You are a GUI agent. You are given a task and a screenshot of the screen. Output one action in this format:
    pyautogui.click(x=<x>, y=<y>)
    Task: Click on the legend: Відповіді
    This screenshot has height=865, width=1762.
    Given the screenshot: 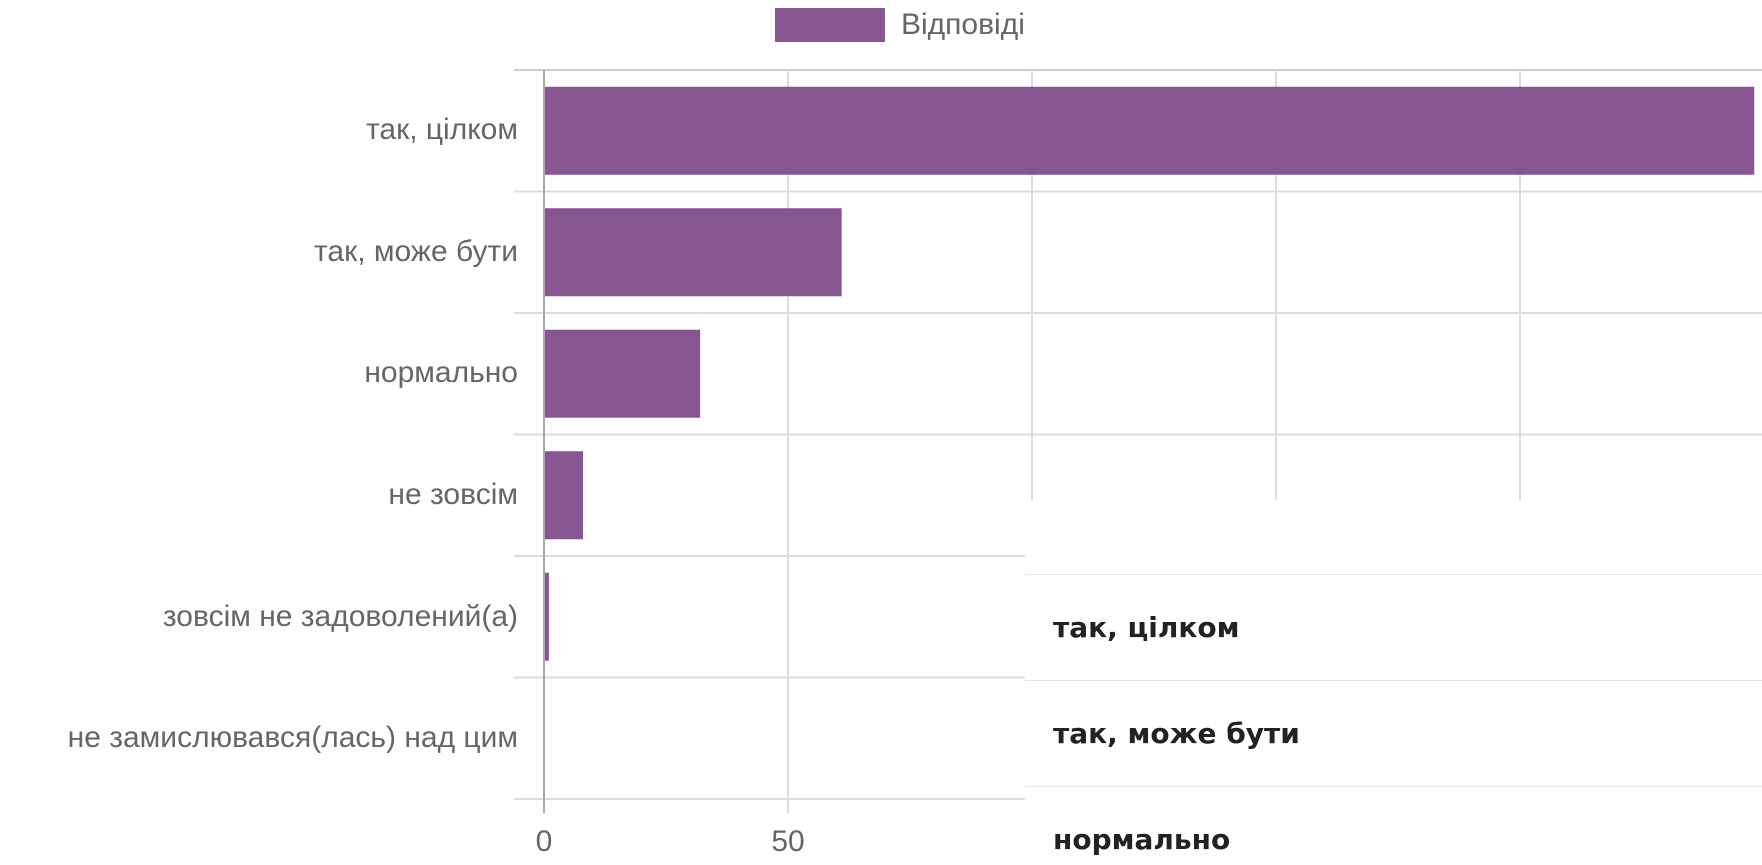 What is the action you would take?
    pyautogui.click(x=900, y=25)
    